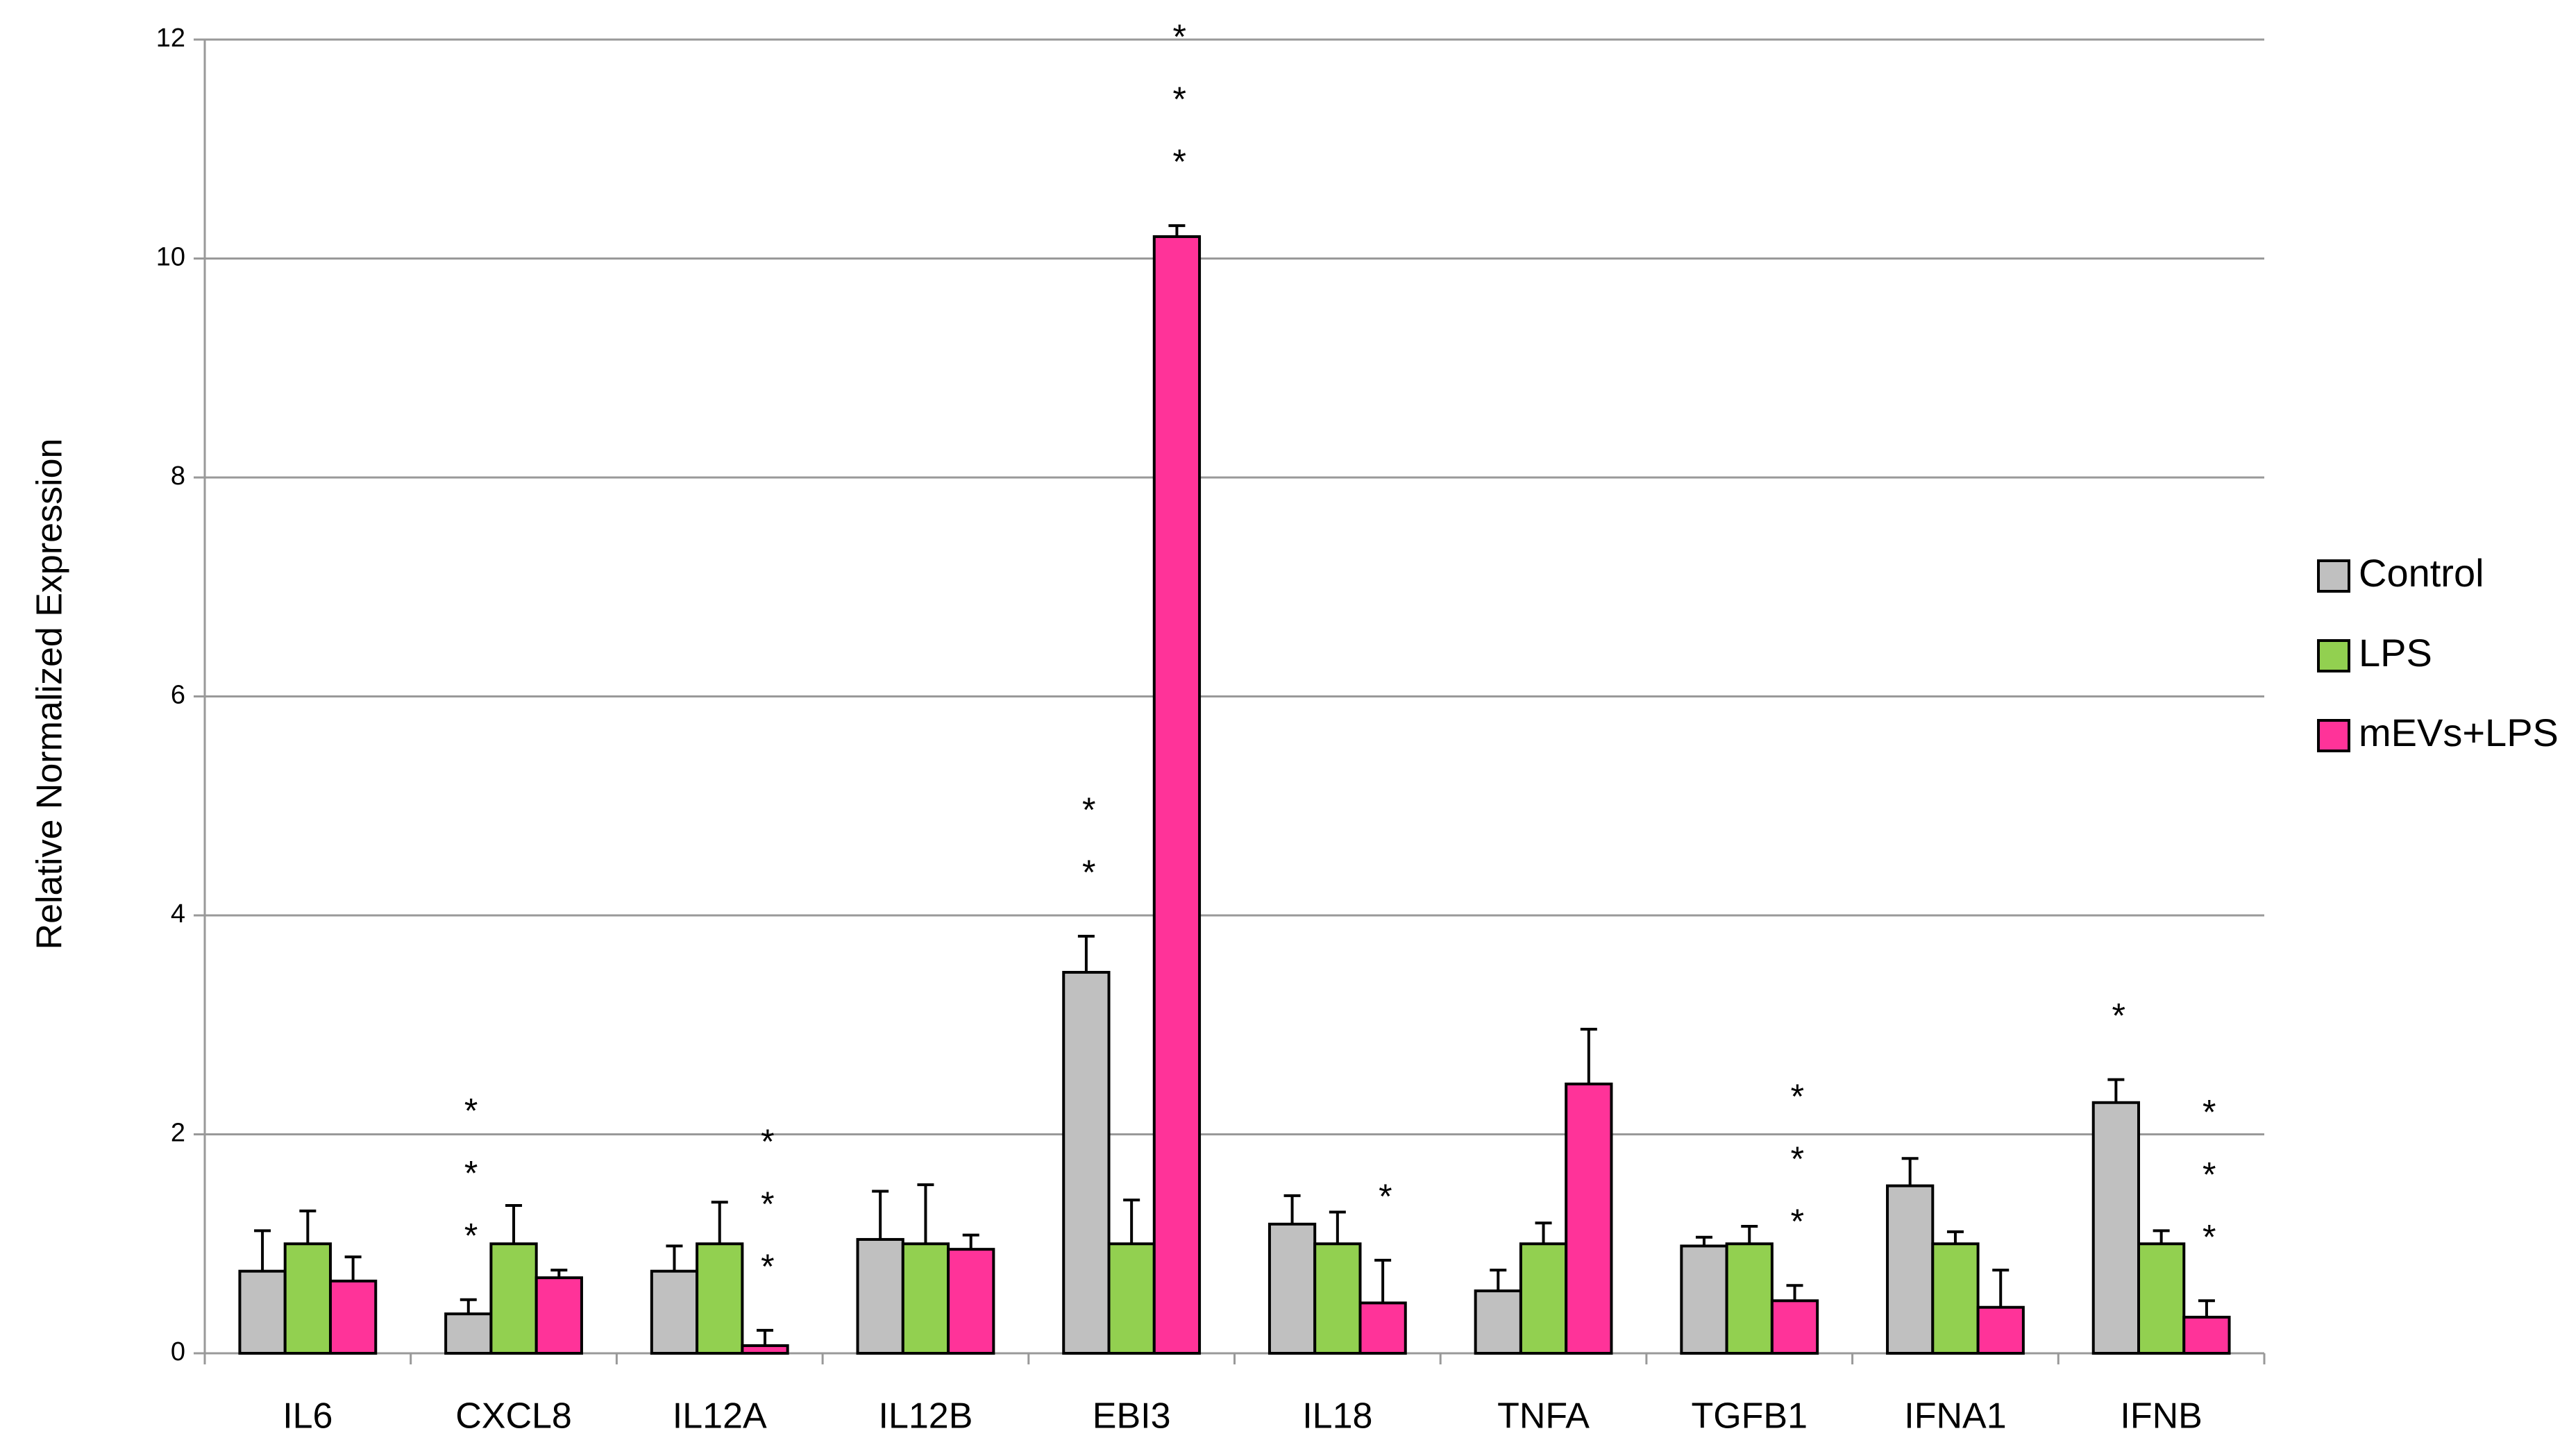 The height and width of the screenshot is (1456, 2569). Describe the element at coordinates (2459, 732) in the screenshot. I see `legend-label: mEVs+LPS` at that location.